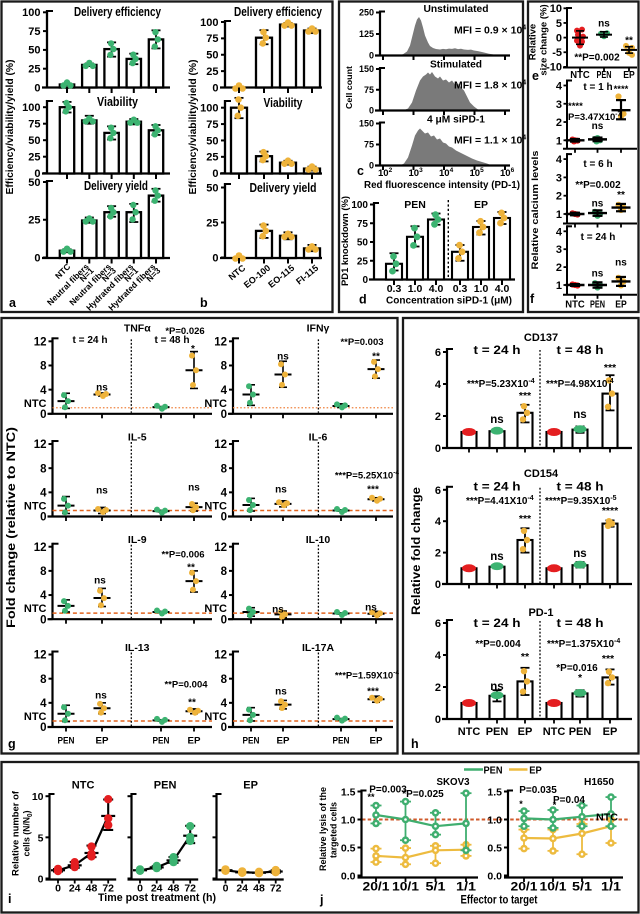 The height and width of the screenshot is (914, 640). What do you see at coordinates (276, 889) in the screenshot?
I see `svg-text: 72` at bounding box center [276, 889].